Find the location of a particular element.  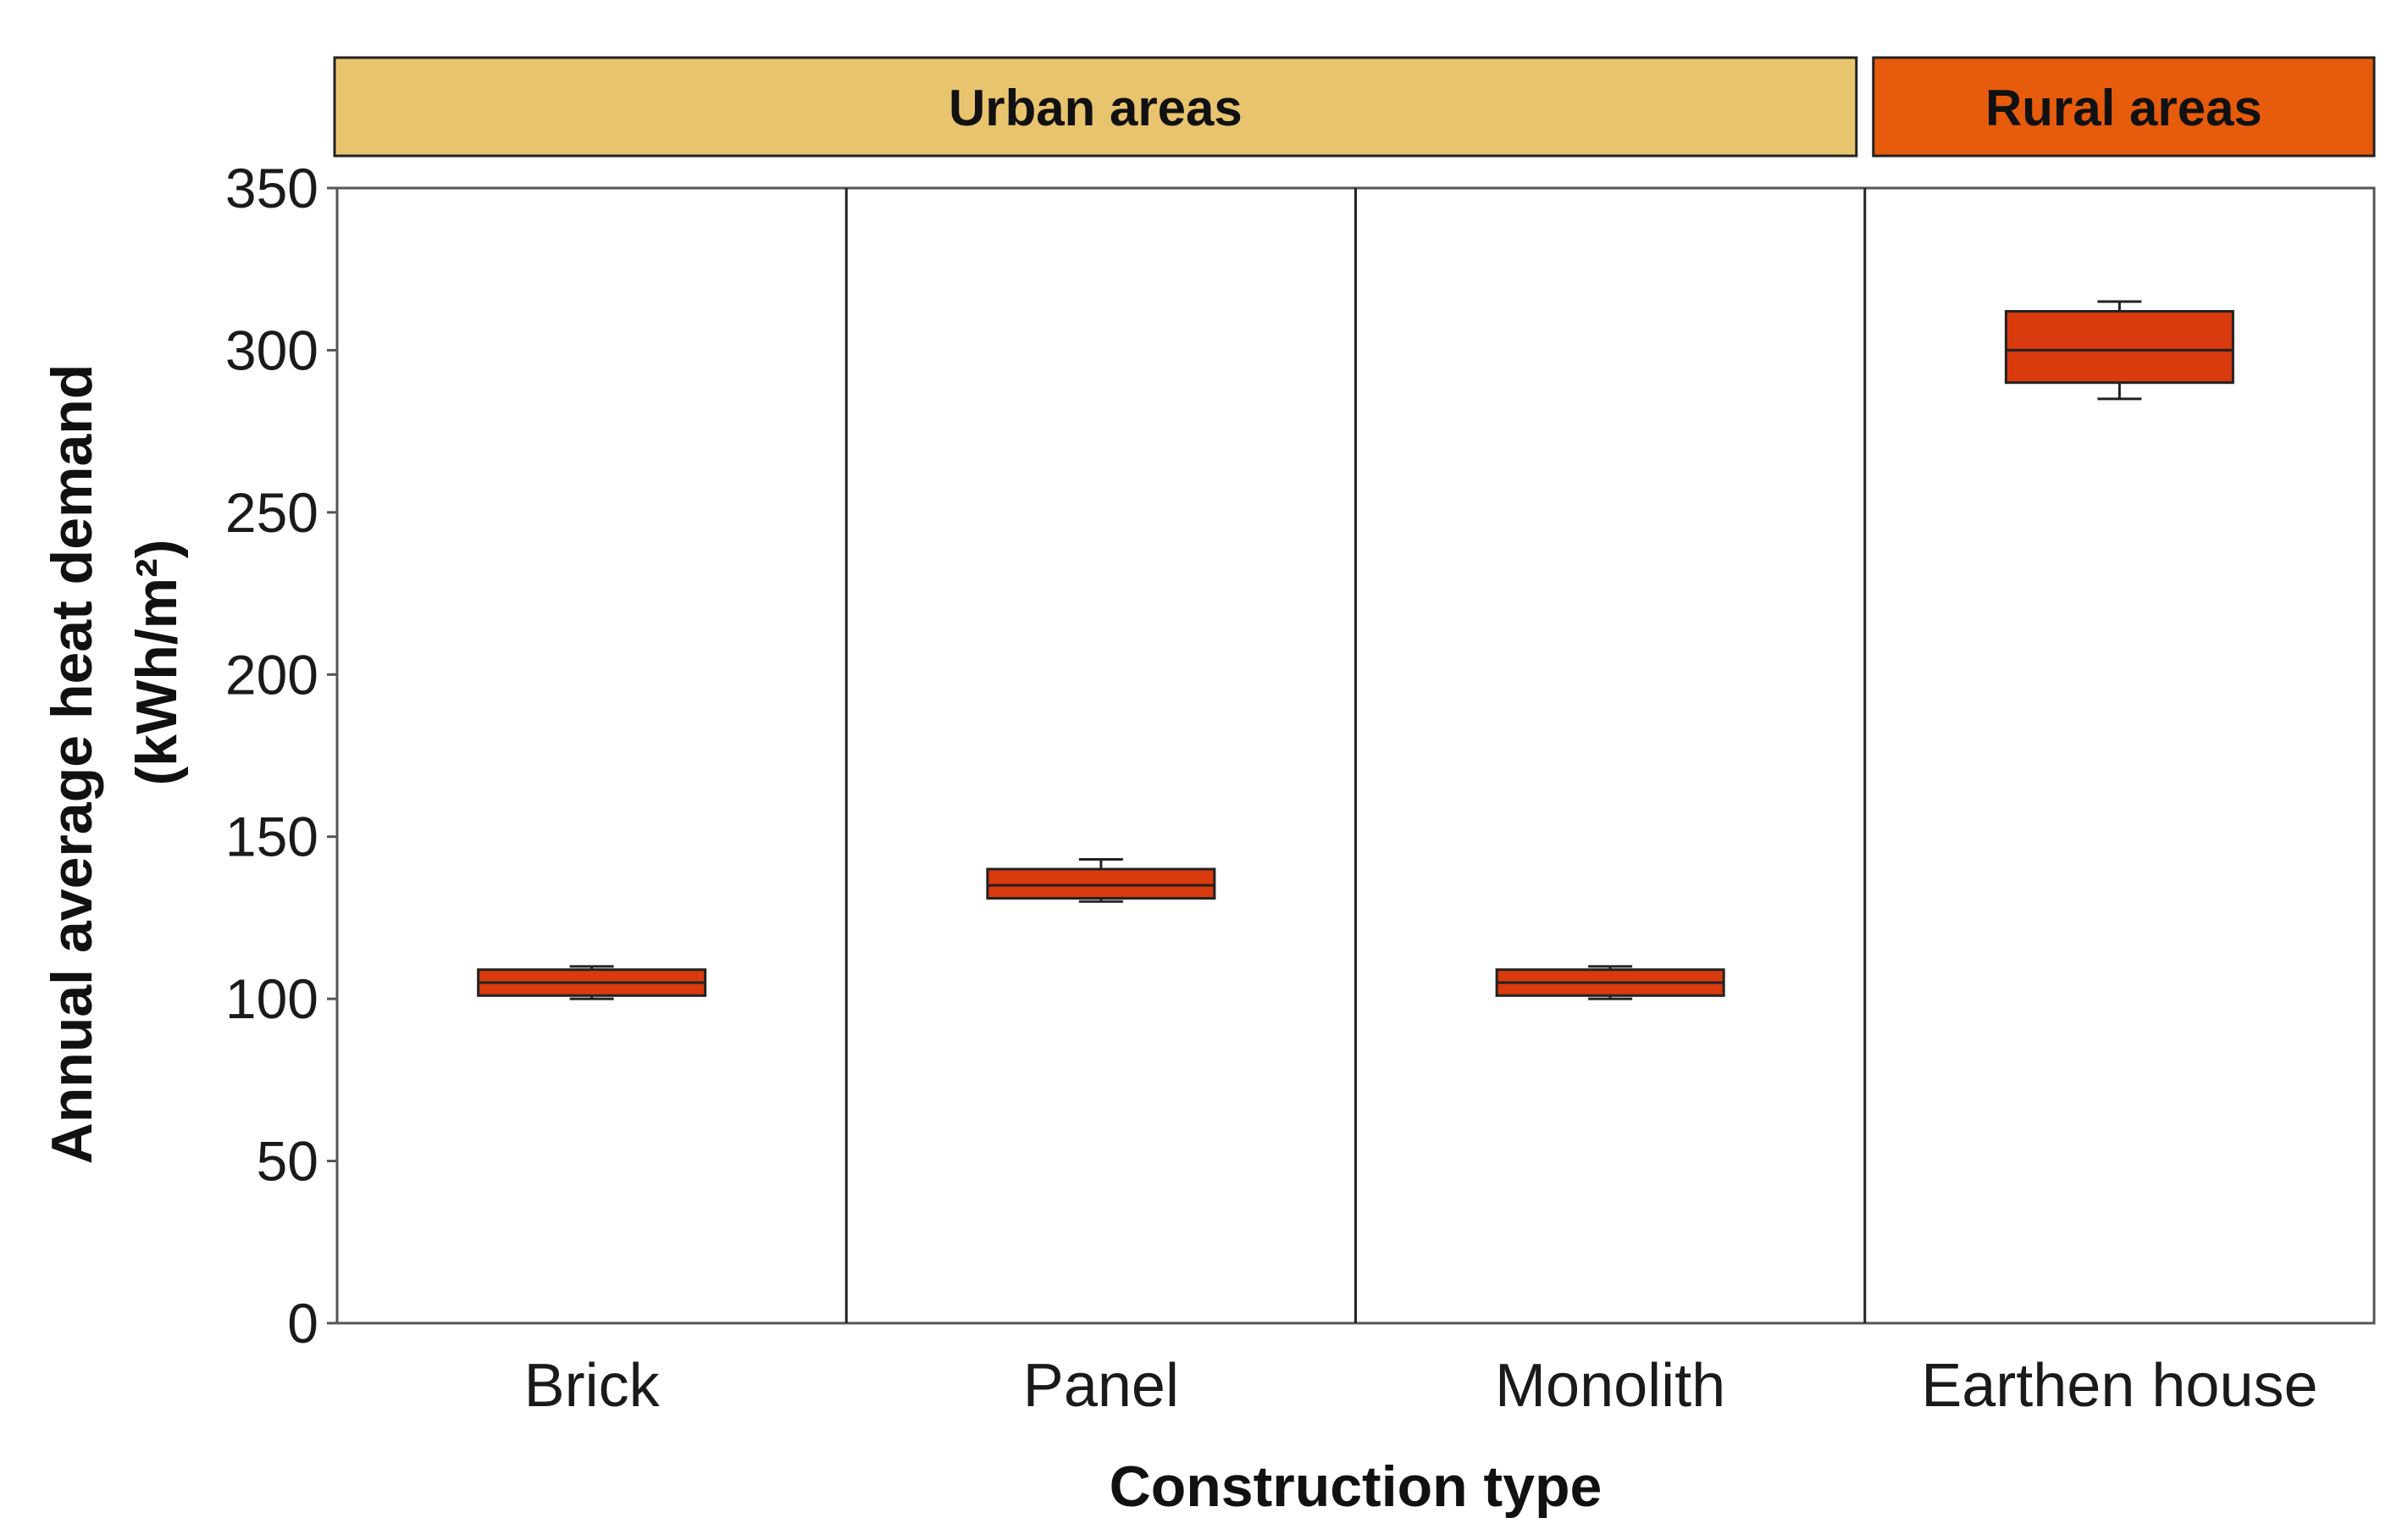

y-axis: 0 50 100 150 200 250 300 350 is located at coordinates (281, 756).